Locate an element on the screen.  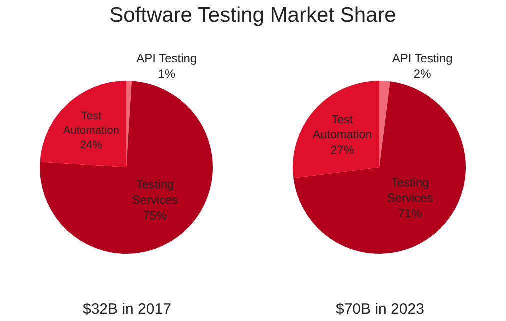
chart-title: Software Testing Market Share is located at coordinates (253, 16).